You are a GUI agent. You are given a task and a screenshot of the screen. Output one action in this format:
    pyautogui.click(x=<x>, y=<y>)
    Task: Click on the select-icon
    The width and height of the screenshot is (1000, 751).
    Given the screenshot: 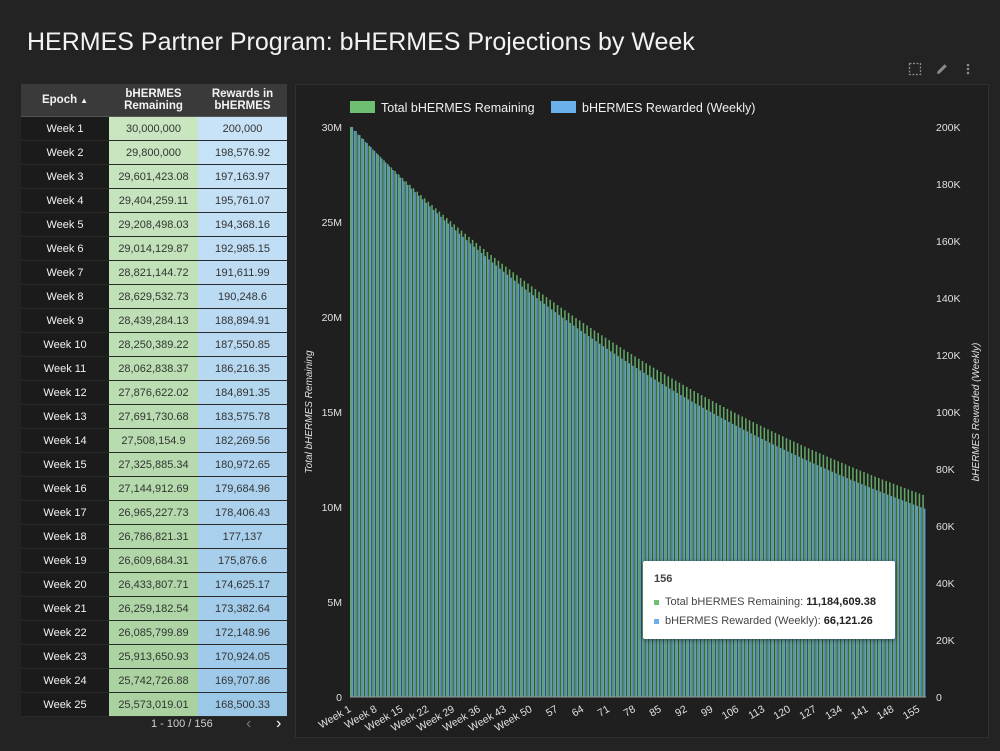 What is the action you would take?
    pyautogui.click(x=915, y=70)
    